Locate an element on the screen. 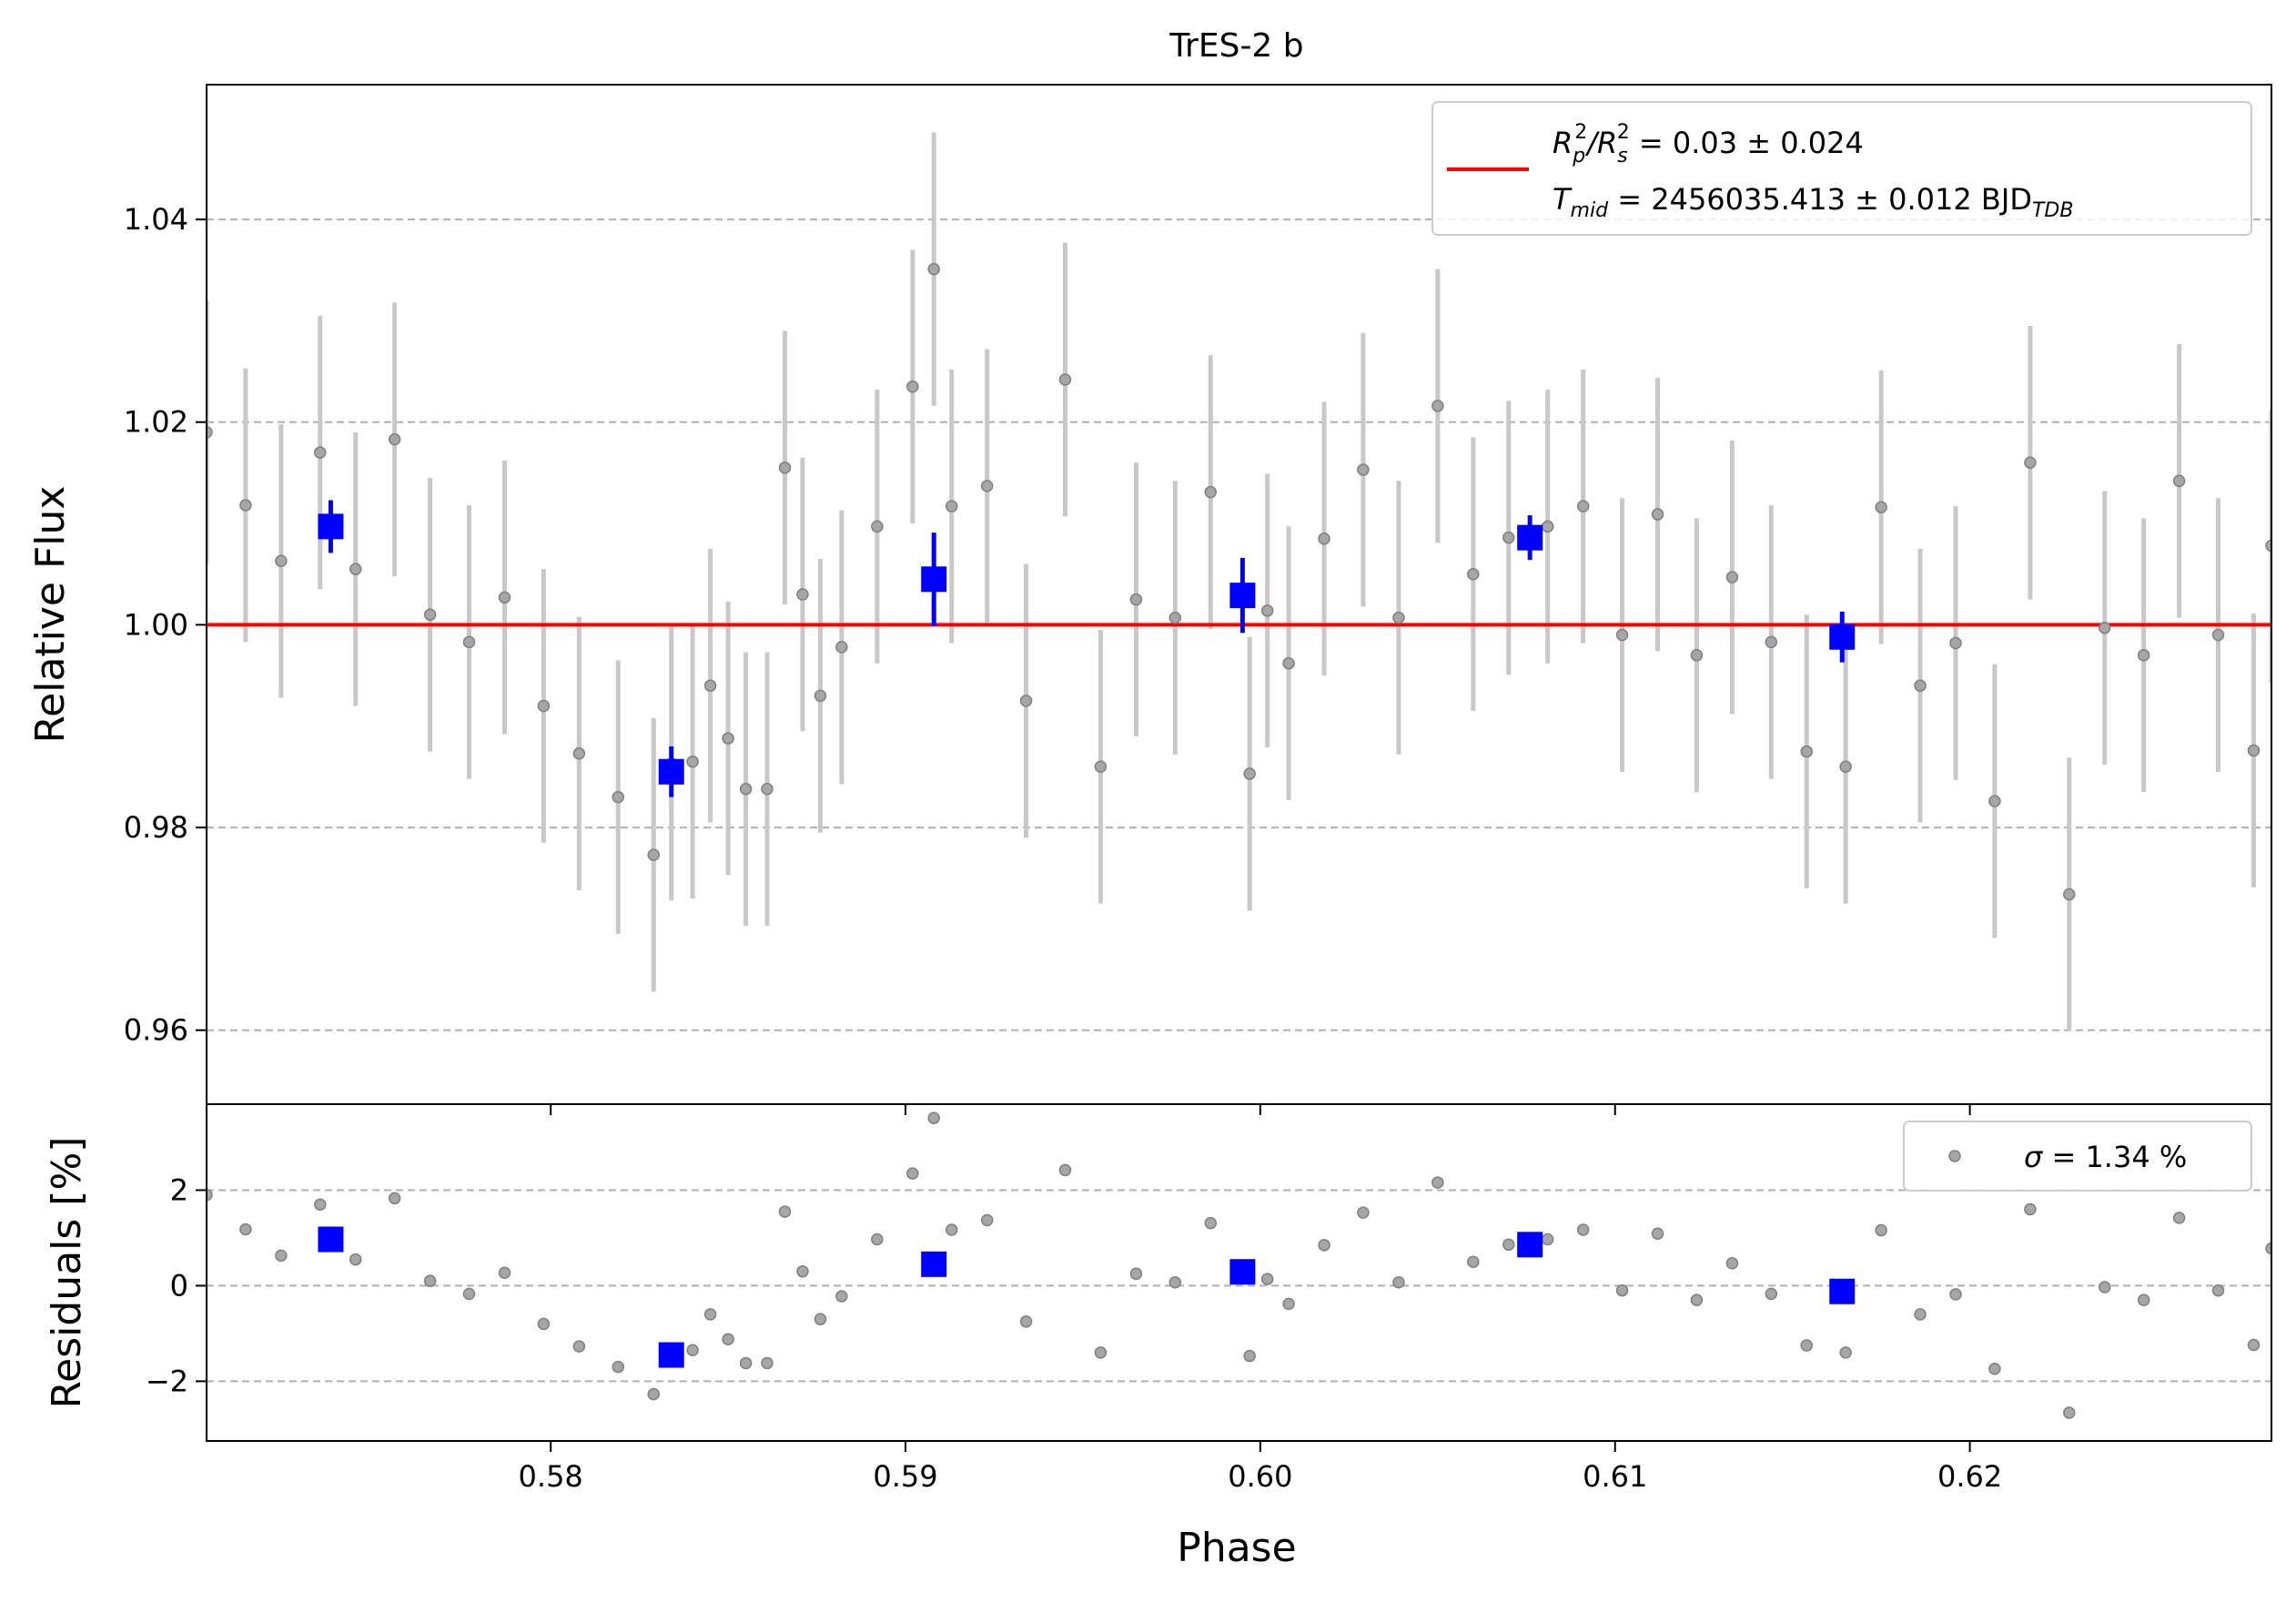 This screenshot has height=1603, width=2296. main-y-tick-label: 1.02 is located at coordinates (156, 422).